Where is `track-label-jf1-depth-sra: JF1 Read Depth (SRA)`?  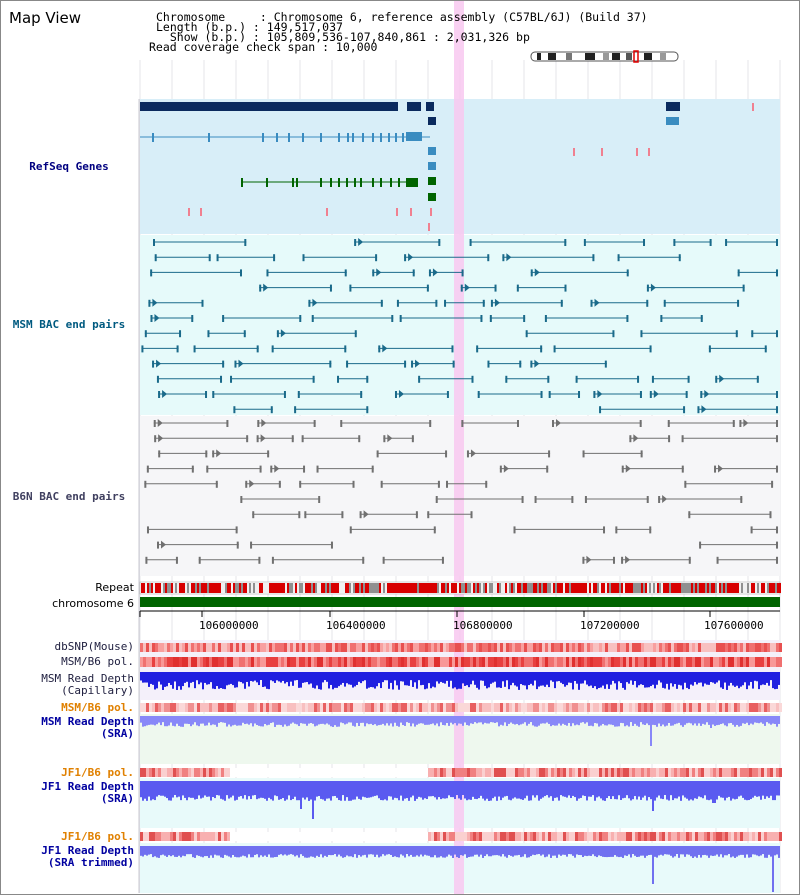 track-label-jf1-depth-sra: JF1 Read Depth (SRA) is located at coordinates (87, 792).